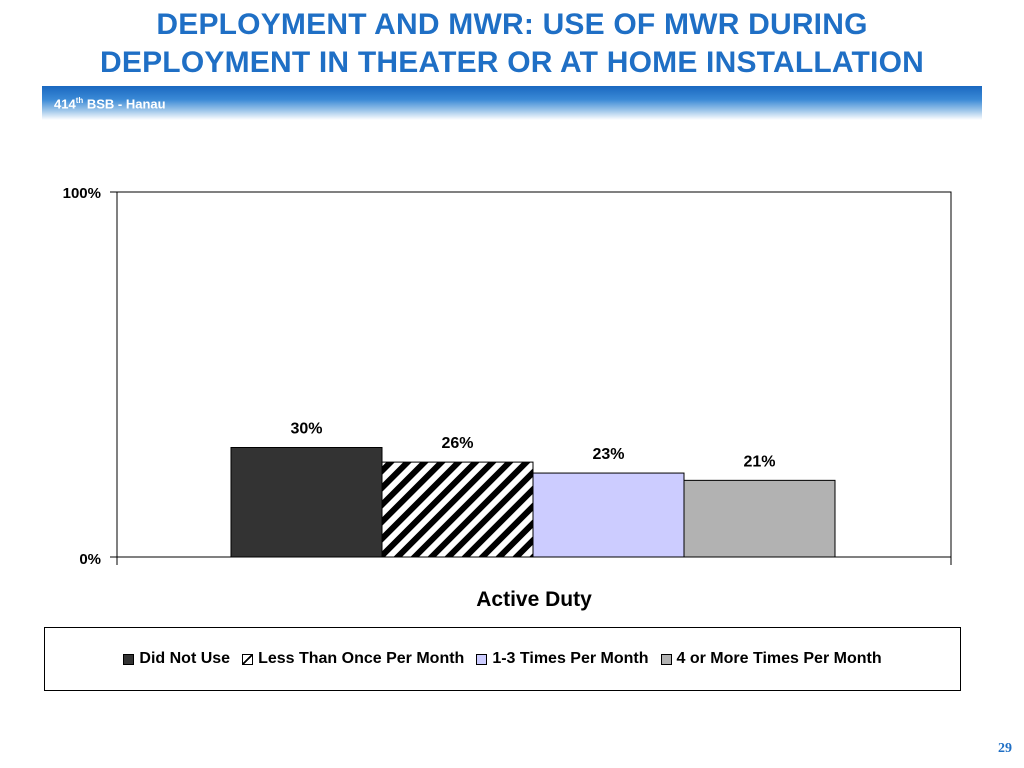 This screenshot has height=768, width=1024. Describe the element at coordinates (512, 24) in the screenshot. I see `title-line-1: DEPLOYMENT AND MWR: USE OF MWR DURING` at that location.